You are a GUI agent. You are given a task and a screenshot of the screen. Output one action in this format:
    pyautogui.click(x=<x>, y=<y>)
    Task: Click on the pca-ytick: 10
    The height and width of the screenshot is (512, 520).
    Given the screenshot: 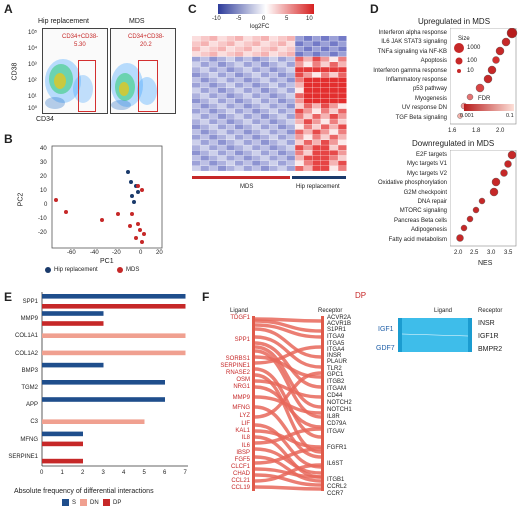 What is the action you would take?
    pyautogui.click(x=43, y=191)
    